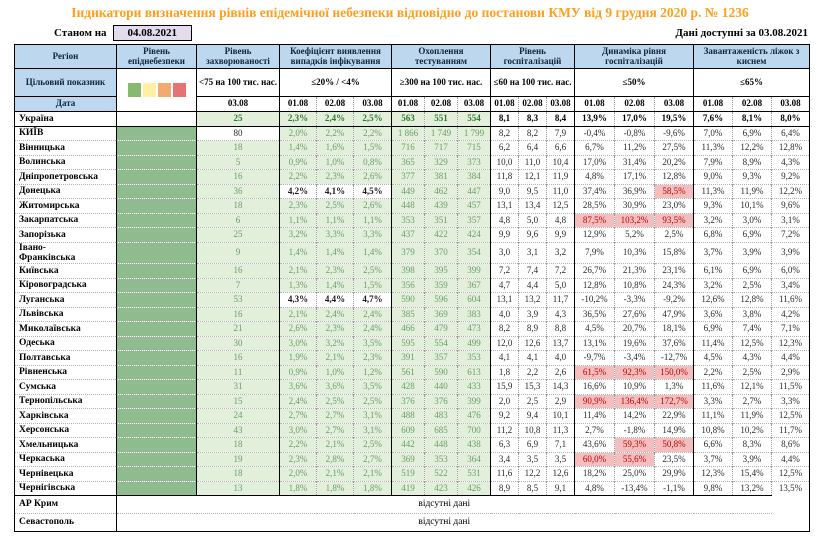 The image size is (820, 541). Describe the element at coordinates (674, 147) in the screenshot. I see `hospitalization-dynamics-cell: 27,5%` at that location.